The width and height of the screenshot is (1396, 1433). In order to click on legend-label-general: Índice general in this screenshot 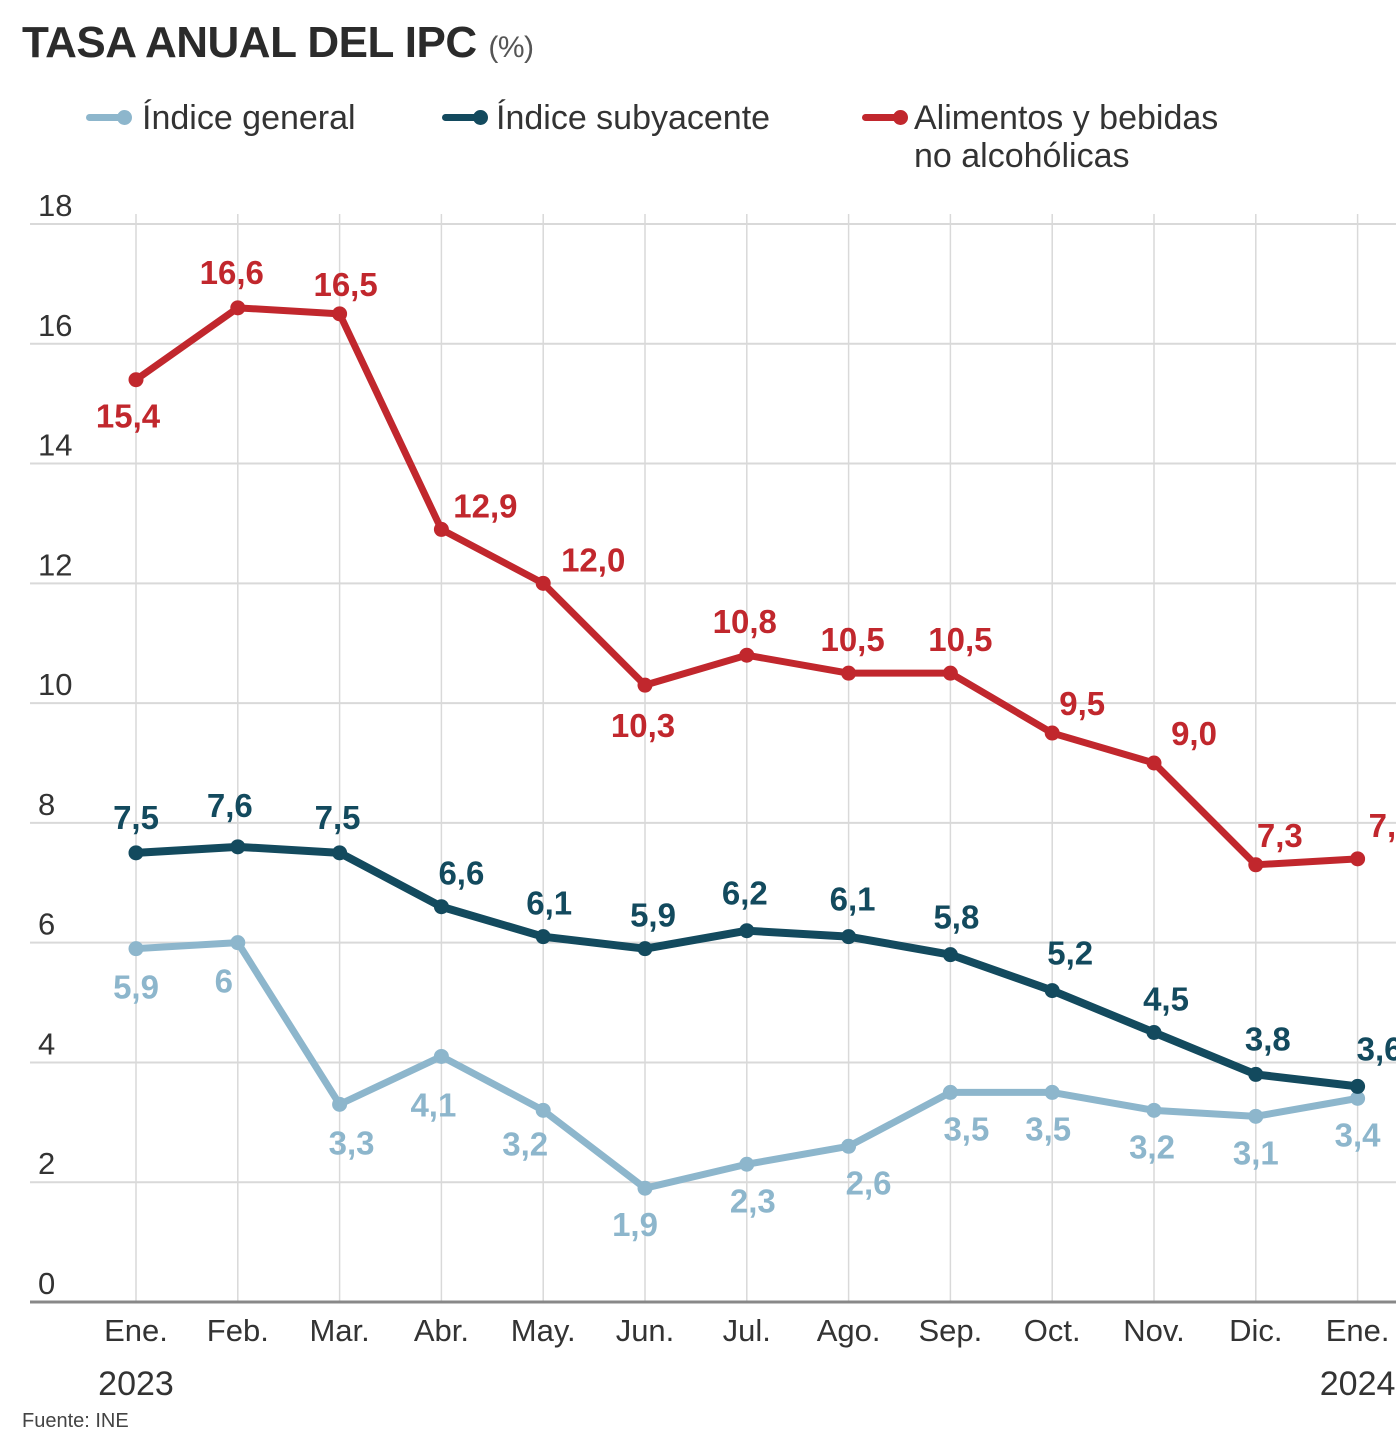, I will do `click(249, 118)`.